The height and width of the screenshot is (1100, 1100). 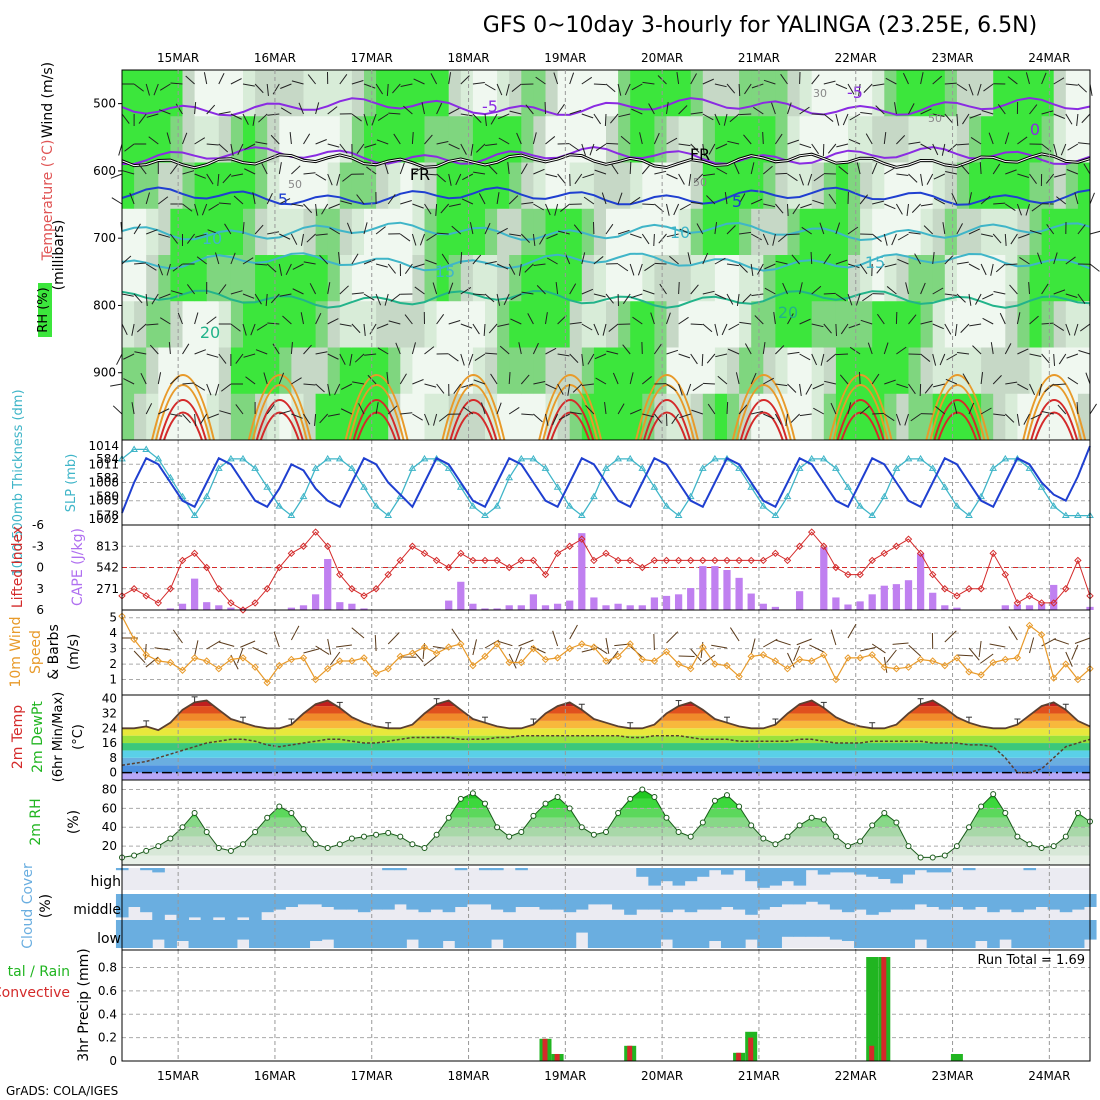 I want to click on precip-axis-label: 3hr Precip (mm), so click(x=84, y=1004).